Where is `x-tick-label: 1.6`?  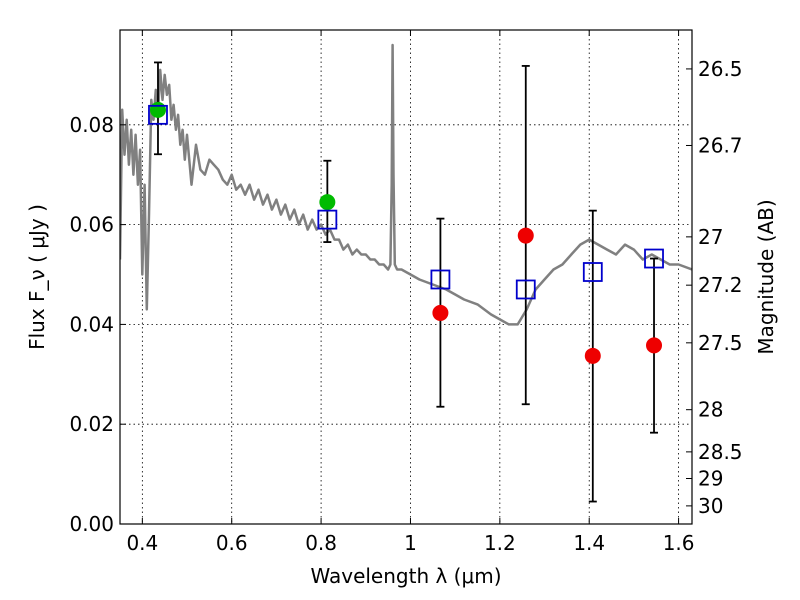
x-tick-label: 1.6 is located at coordinates (679, 543).